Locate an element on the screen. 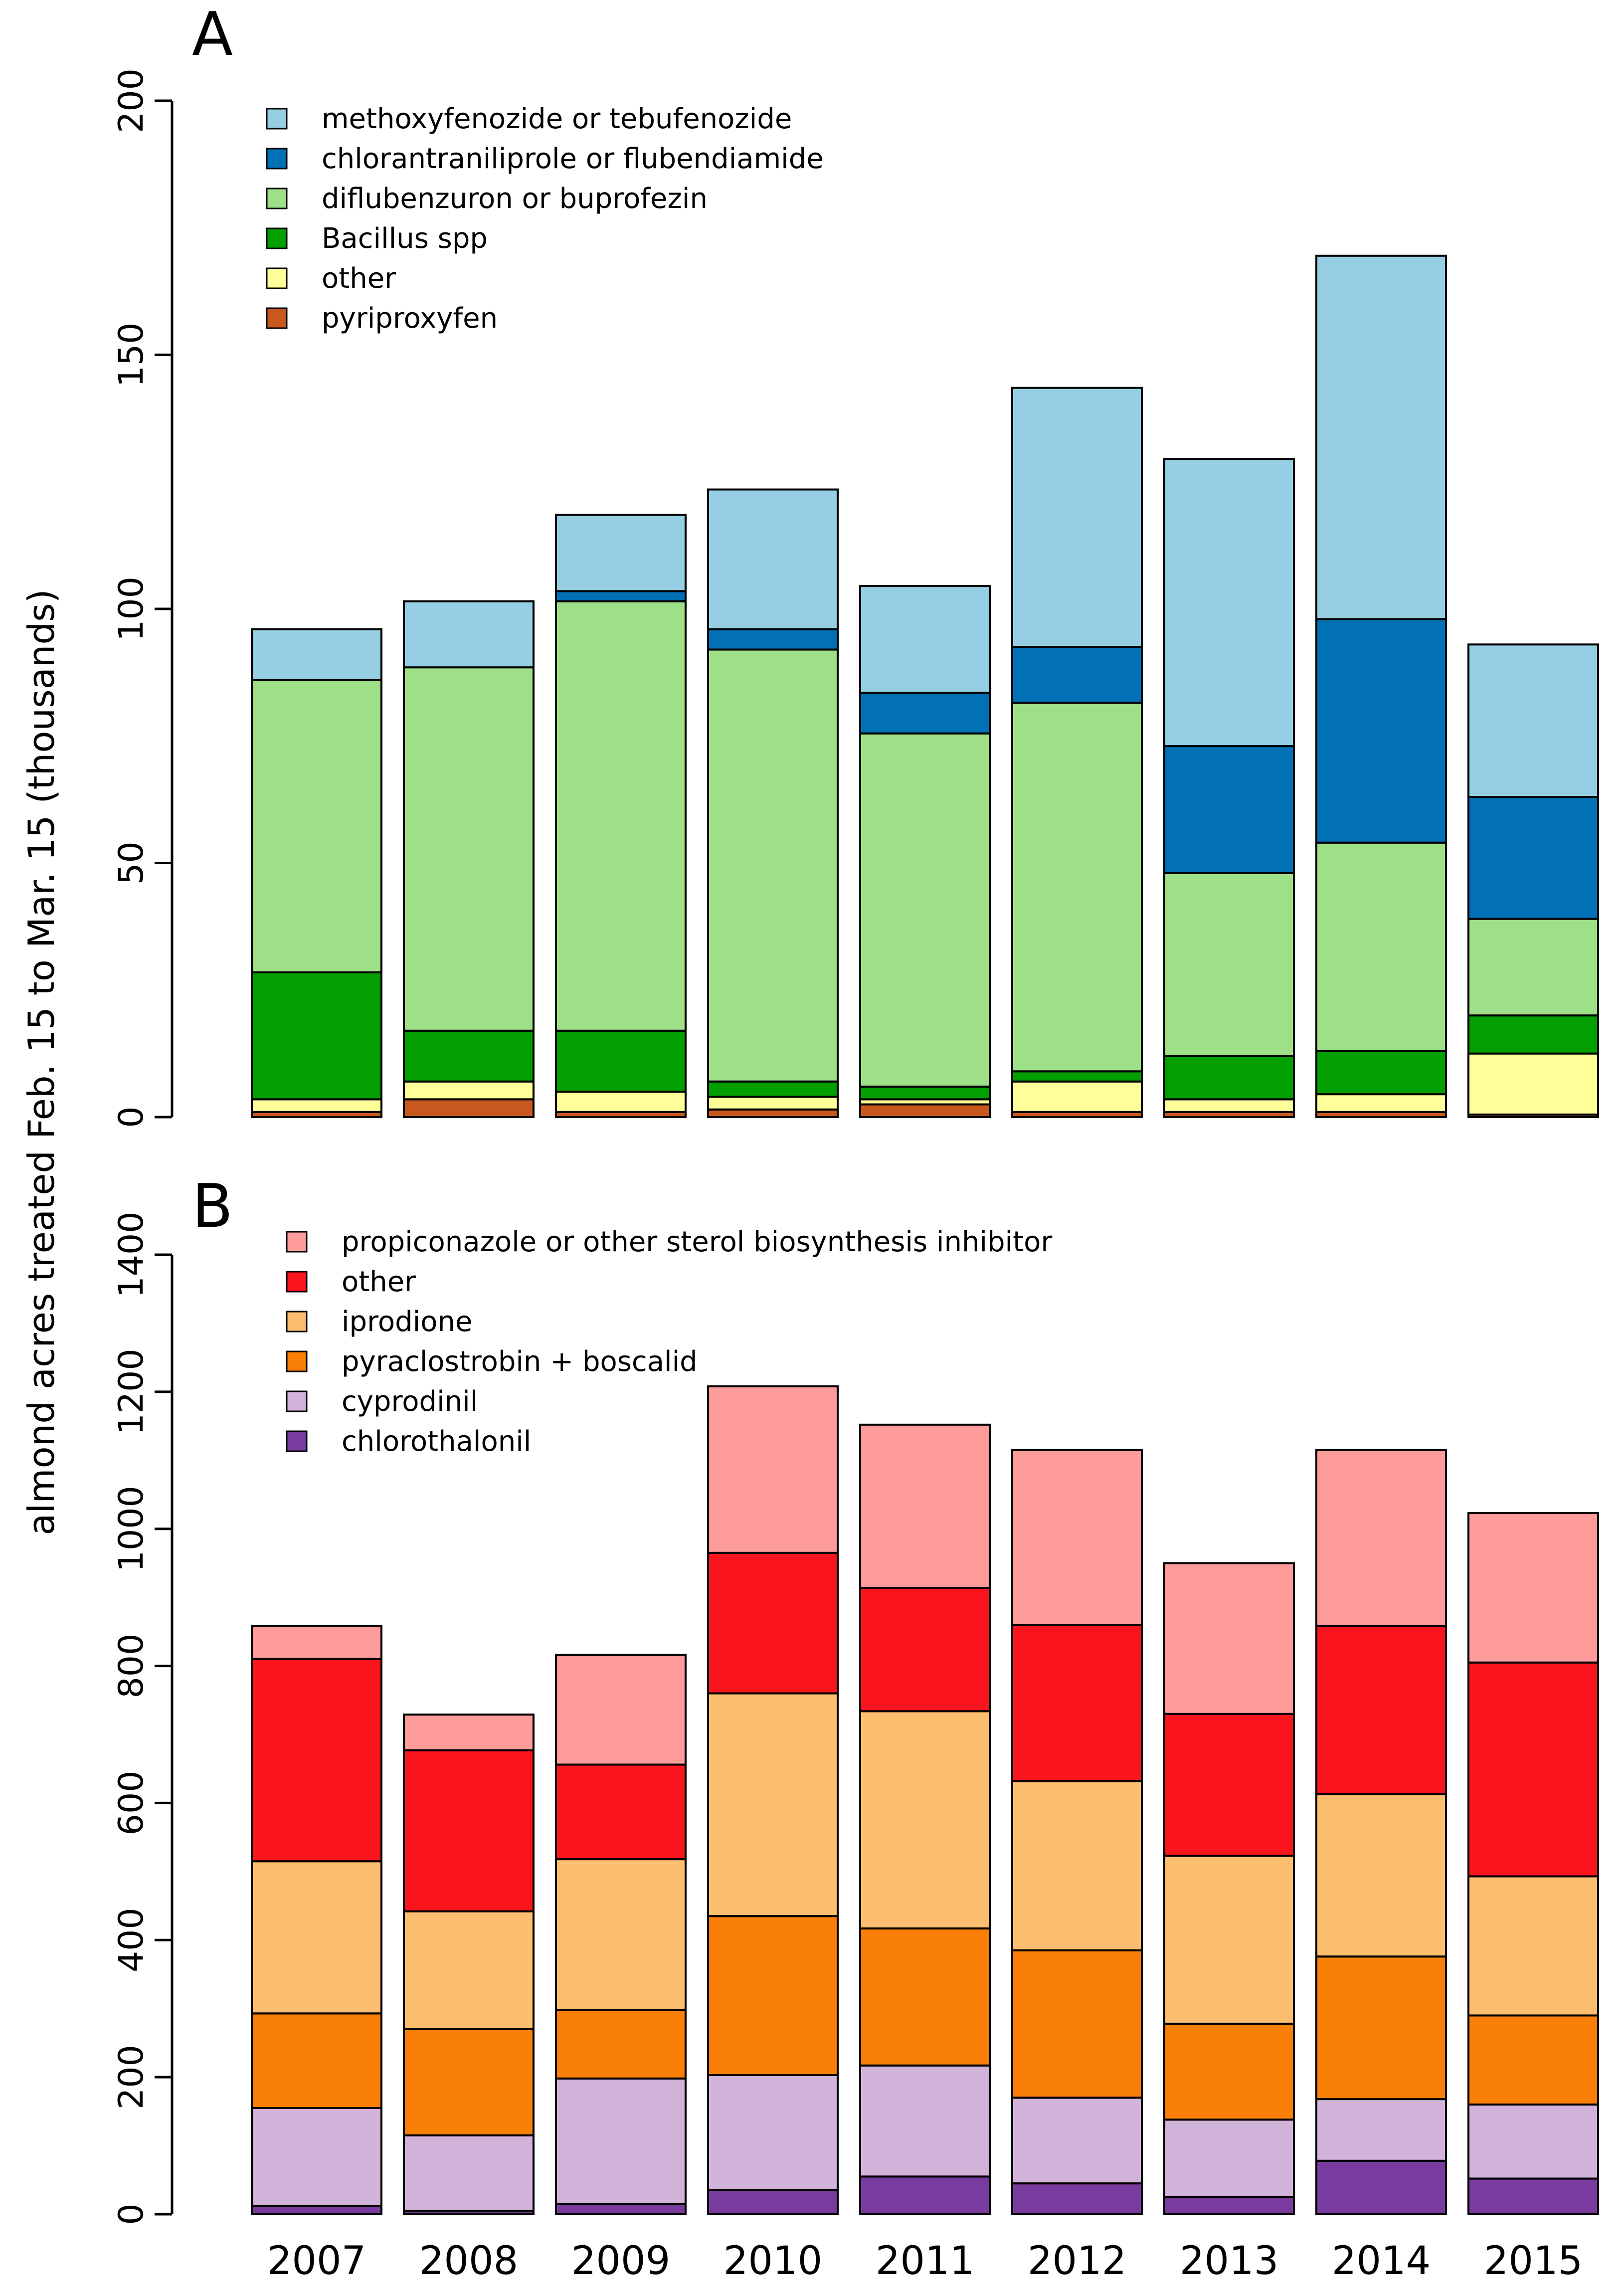 The height and width of the screenshot is (2296, 1623). panel-b-bar-2015-pyraclostrobin-boscalid is located at coordinates (1533, 2060).